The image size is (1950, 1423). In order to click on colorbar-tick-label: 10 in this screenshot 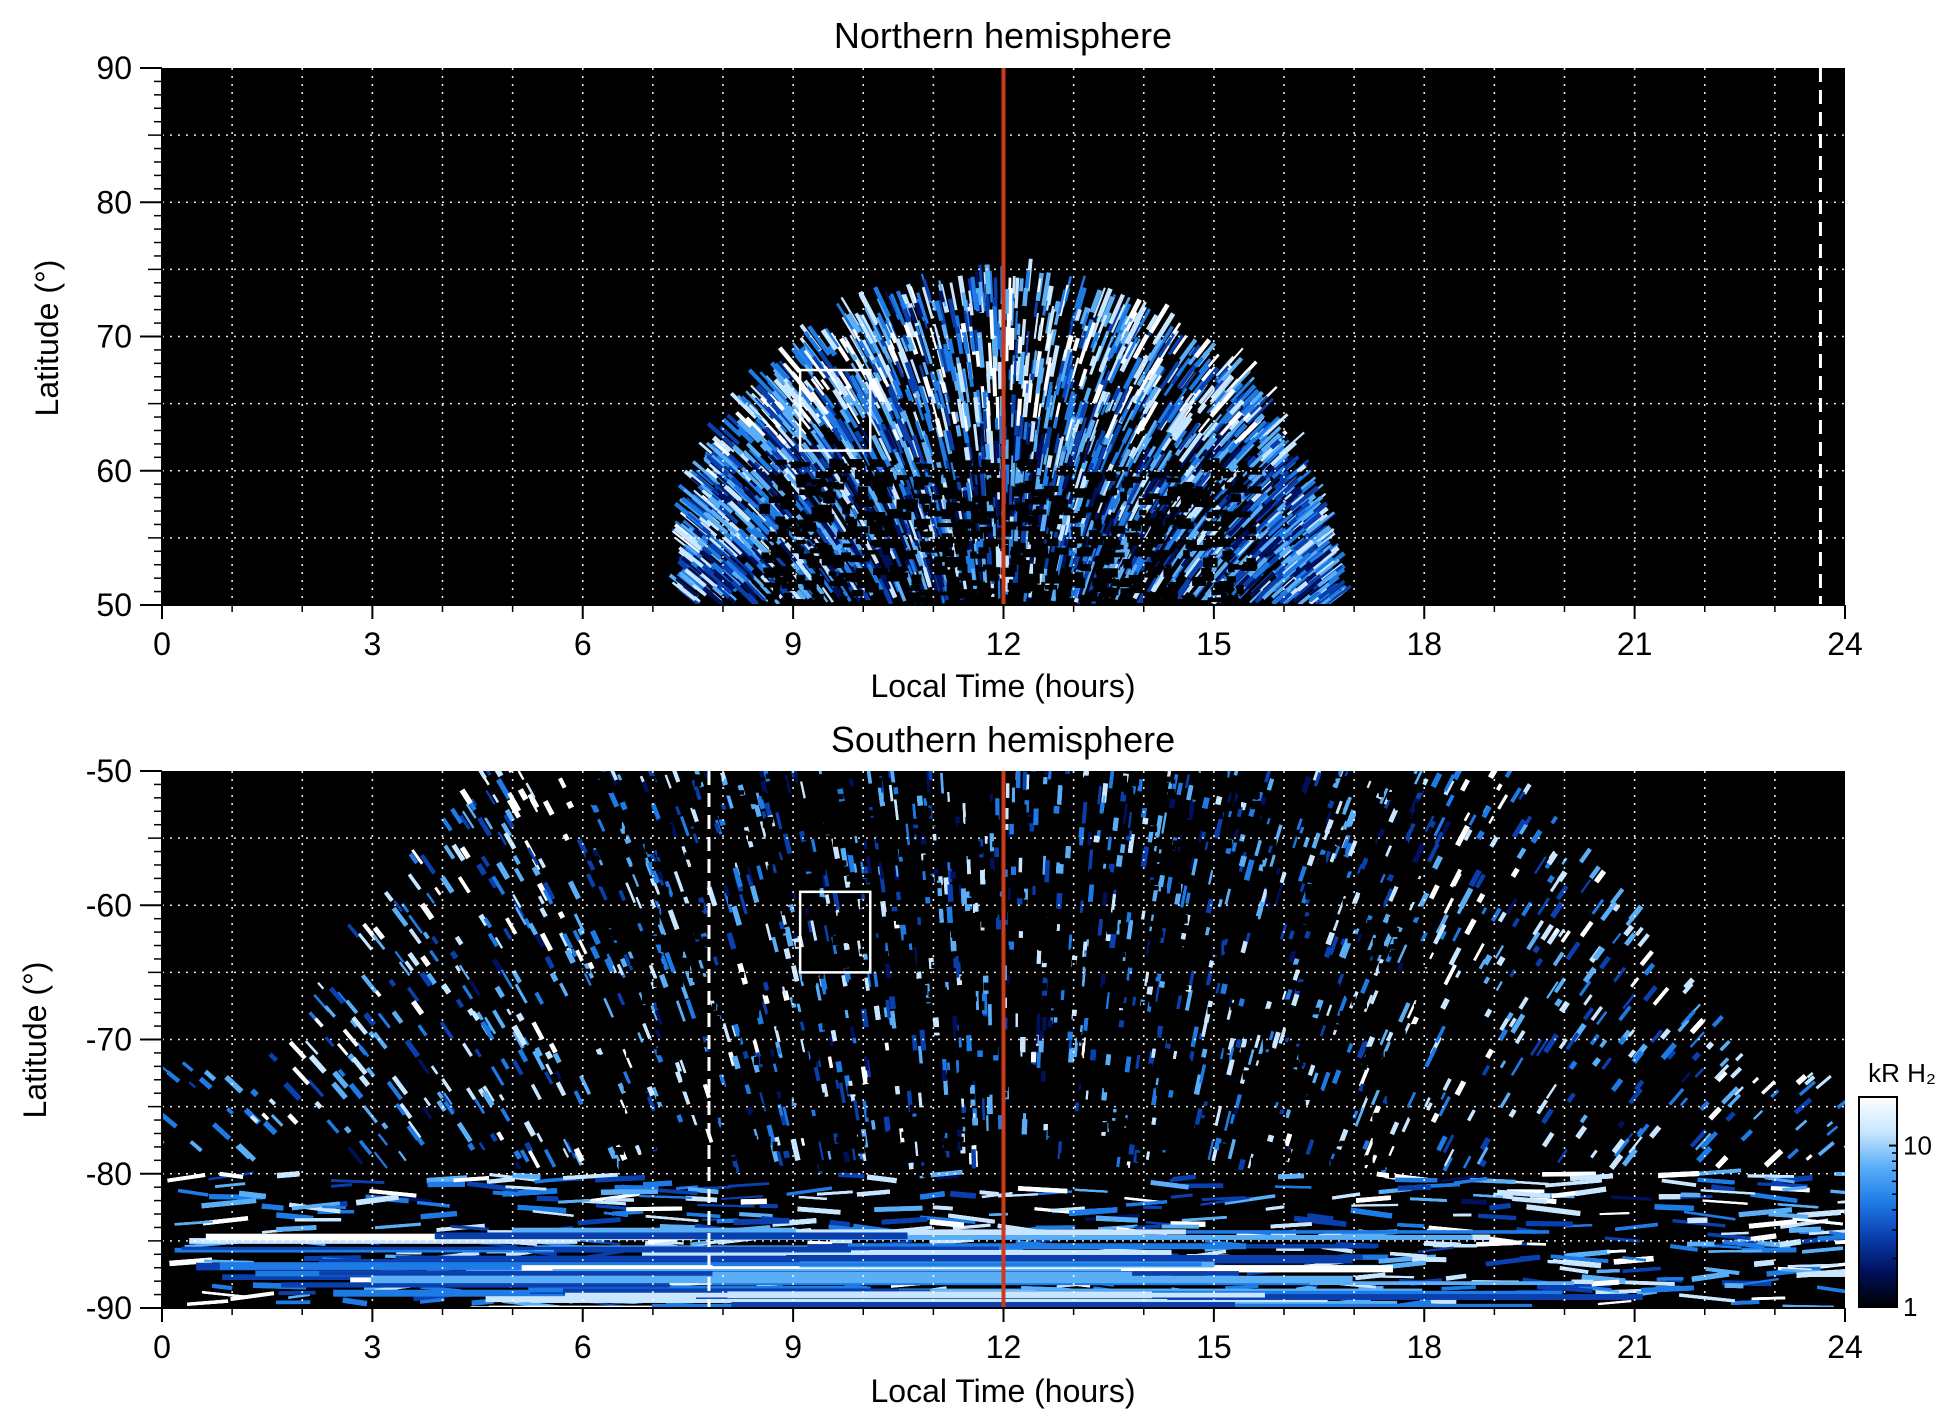, I will do `click(1917, 1146)`.